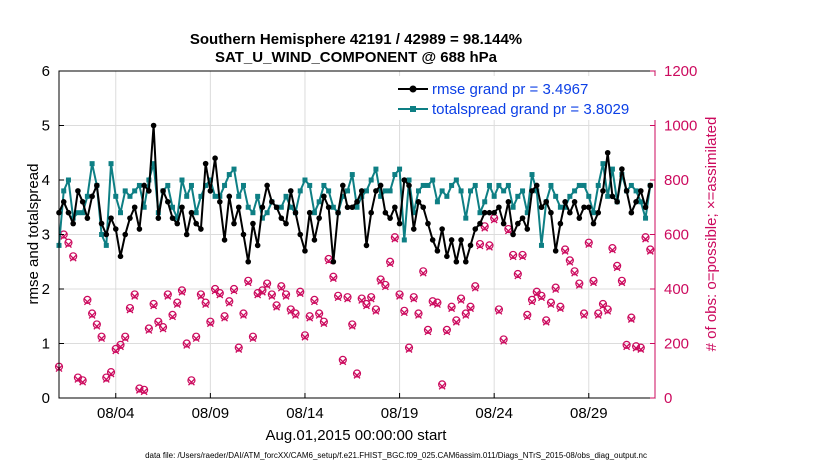  I want to click on chart-subtitle: SAT_U_WIND_COMPONENT @ 688 hPa, so click(356, 57).